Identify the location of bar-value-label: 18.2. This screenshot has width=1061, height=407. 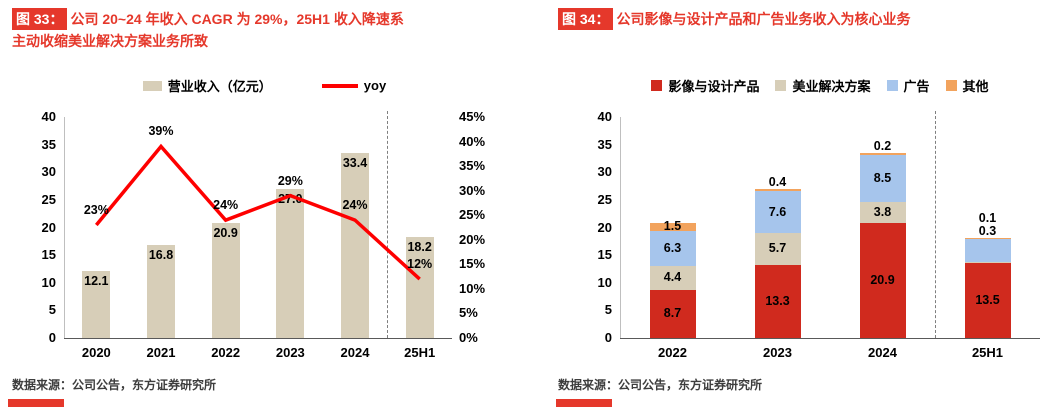
(419, 247).